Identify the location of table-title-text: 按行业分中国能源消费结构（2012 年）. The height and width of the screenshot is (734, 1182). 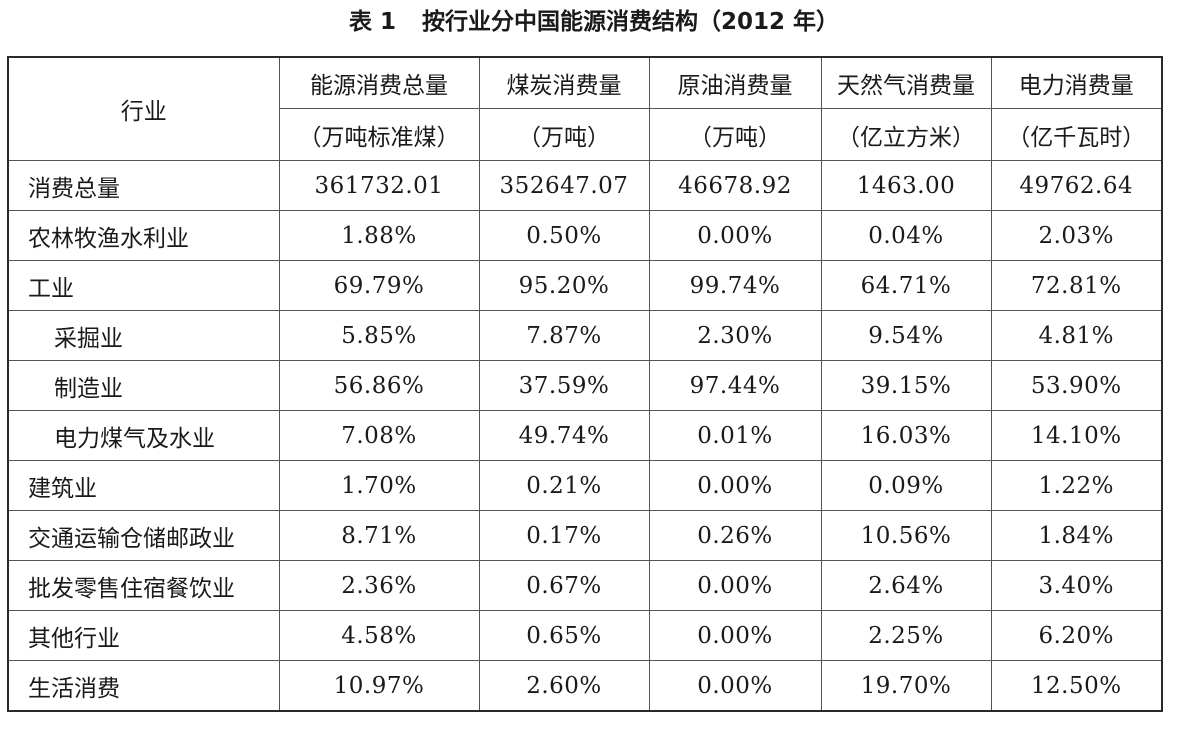
(630, 22).